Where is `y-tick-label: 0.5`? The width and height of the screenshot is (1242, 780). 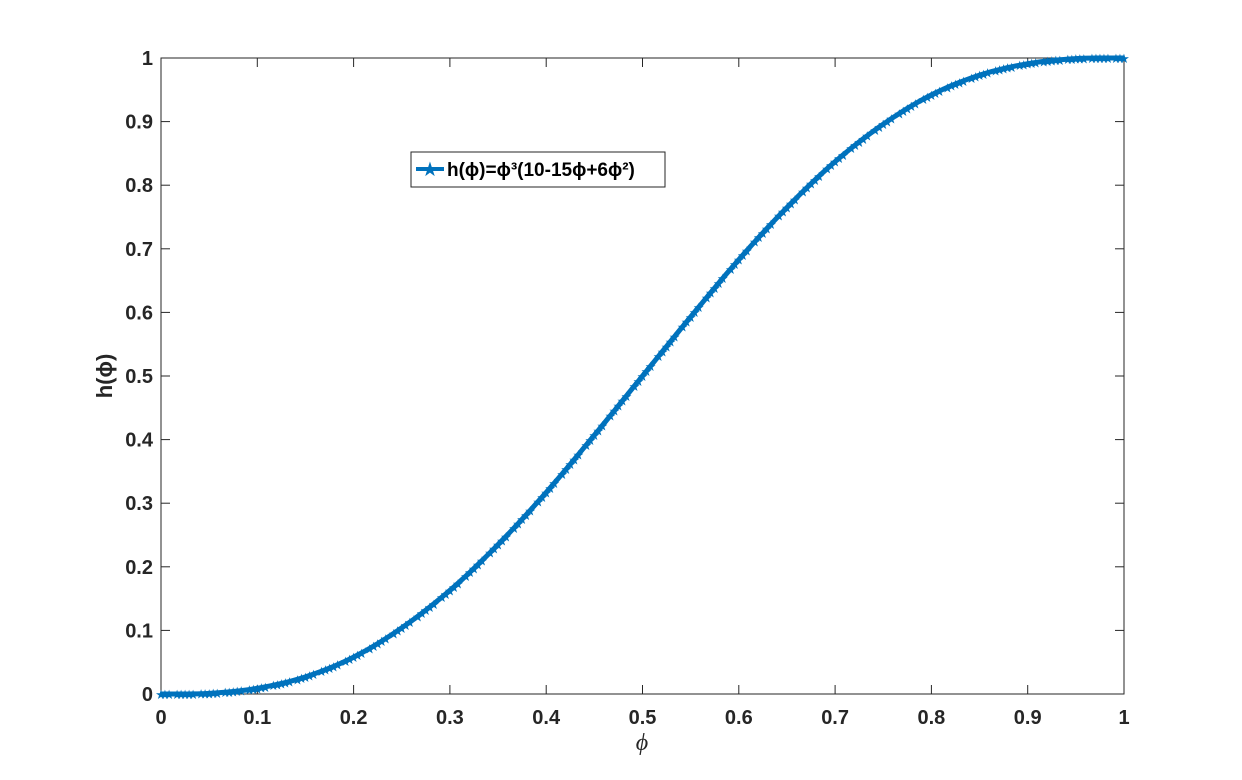
y-tick-label: 0.5 is located at coordinates (139, 377).